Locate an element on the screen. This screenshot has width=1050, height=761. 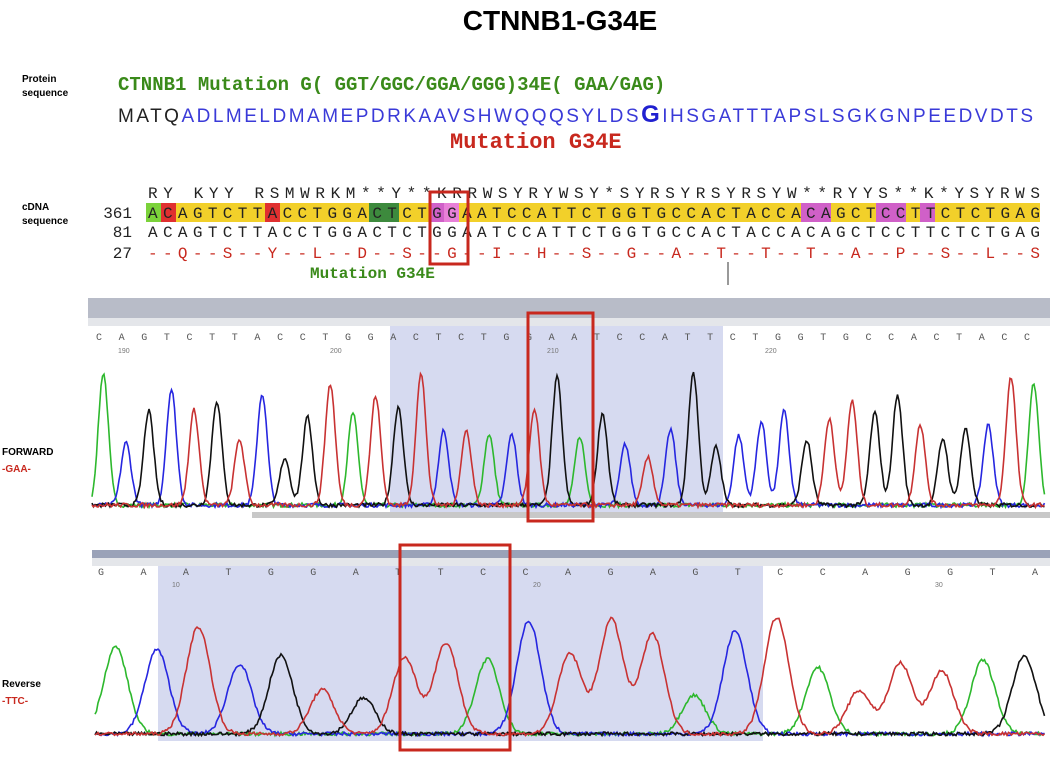
highlights is located at coordinates (593, 212).